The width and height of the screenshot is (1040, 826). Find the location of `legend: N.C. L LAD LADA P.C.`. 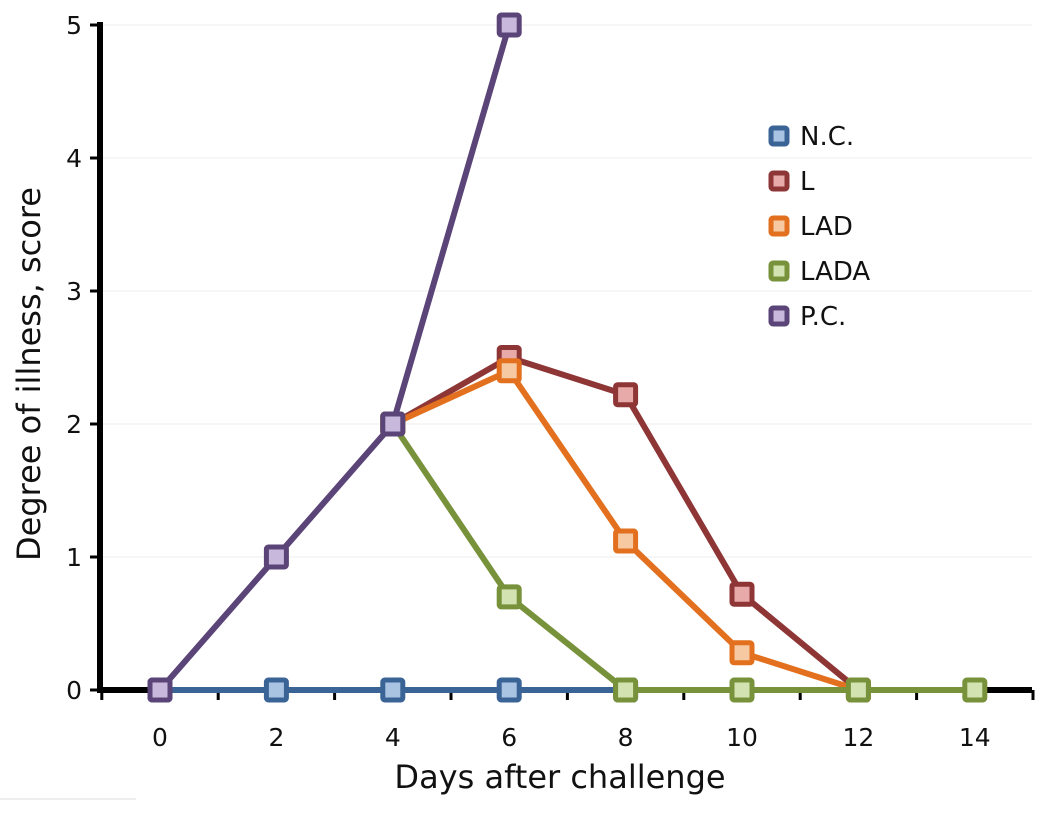

legend: N.C. L LAD LADA P.C. is located at coordinates (819, 227).